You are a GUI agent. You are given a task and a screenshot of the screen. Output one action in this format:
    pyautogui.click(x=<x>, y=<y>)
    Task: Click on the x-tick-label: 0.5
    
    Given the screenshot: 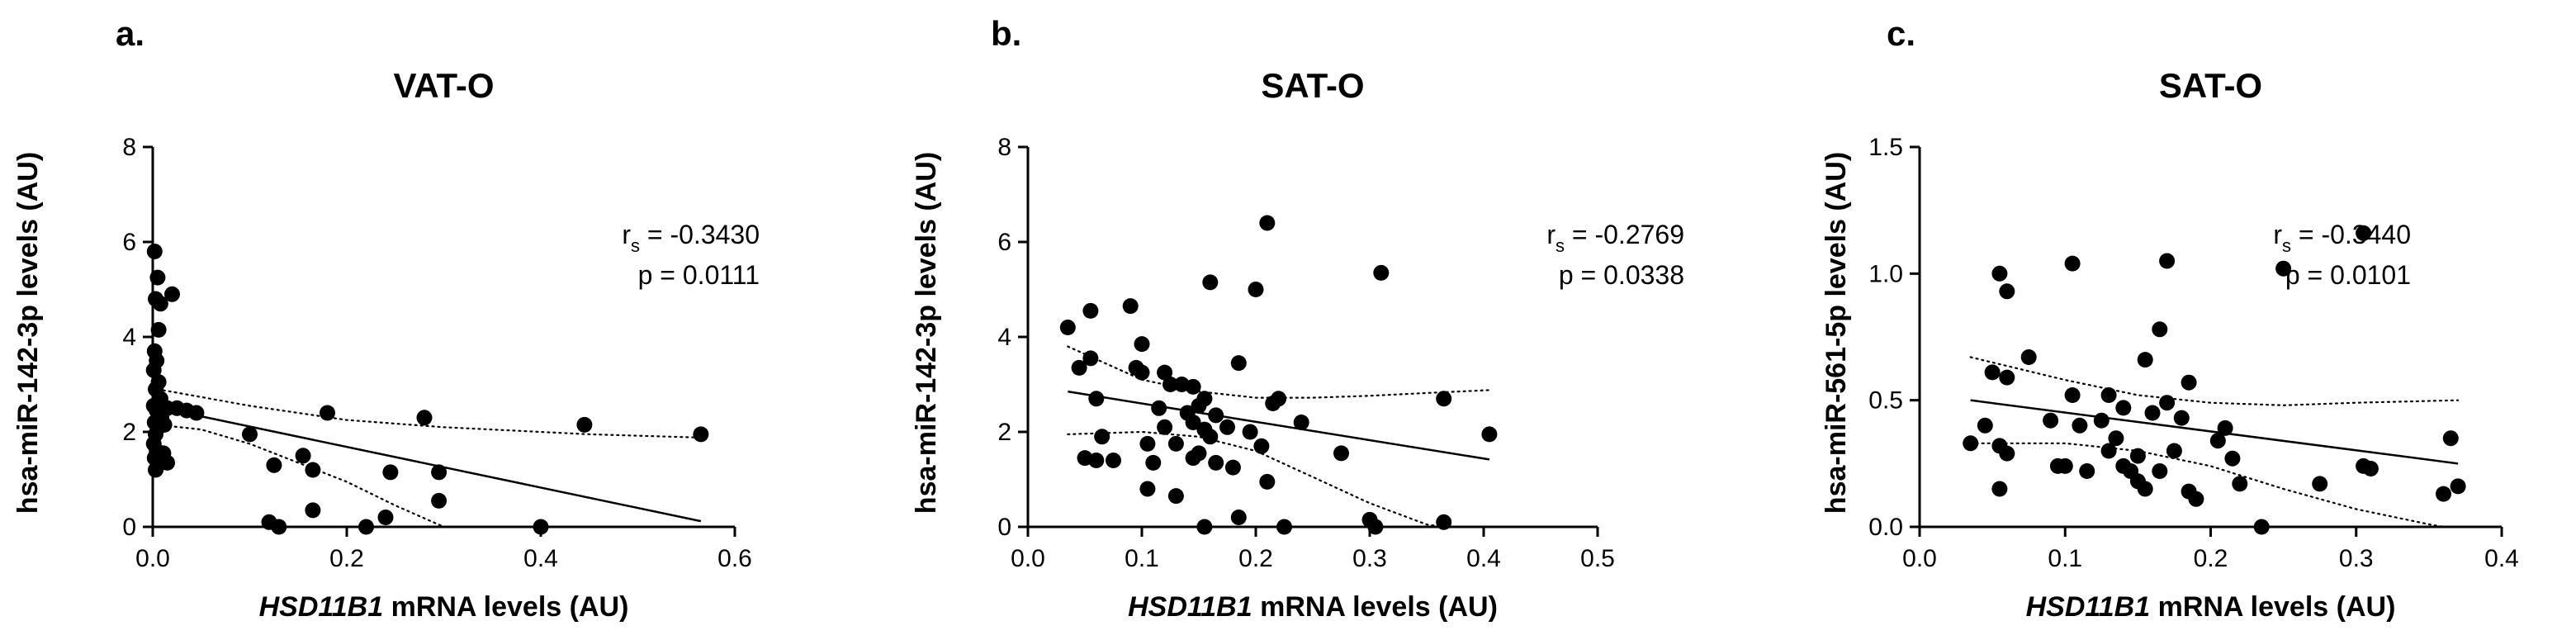 What is the action you would take?
    pyautogui.click(x=1597, y=558)
    